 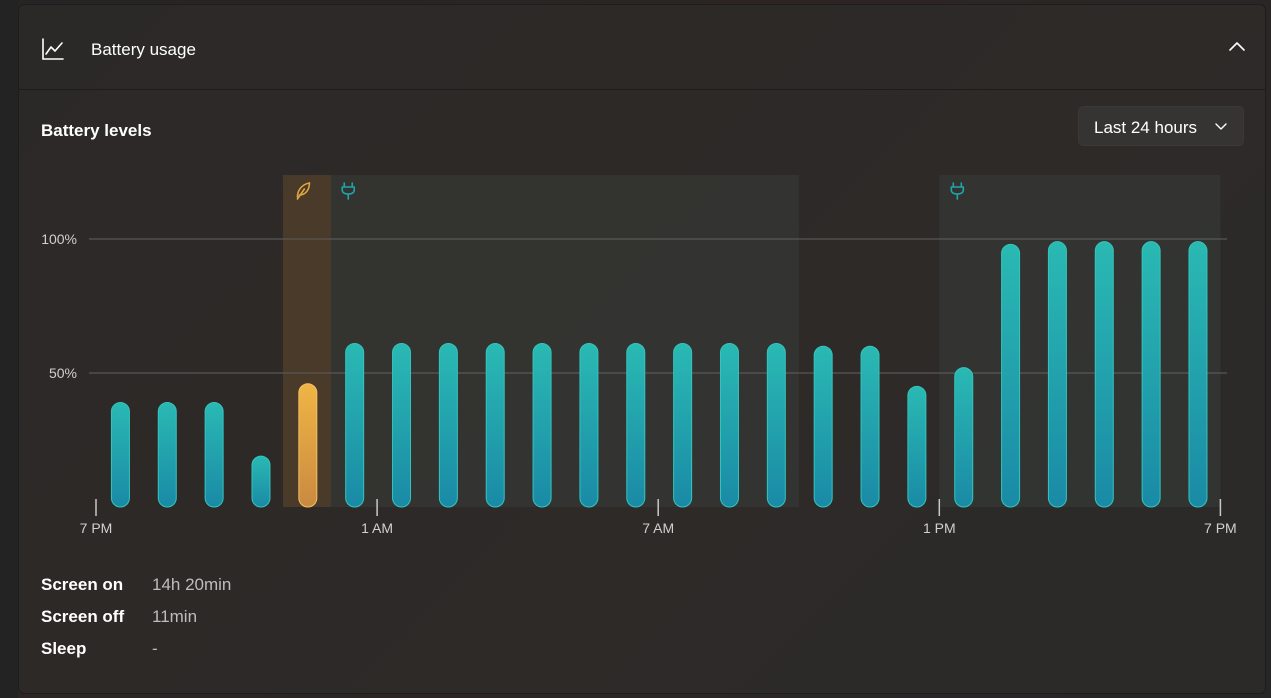 I want to click on left-gutter, so click(x=9, y=349).